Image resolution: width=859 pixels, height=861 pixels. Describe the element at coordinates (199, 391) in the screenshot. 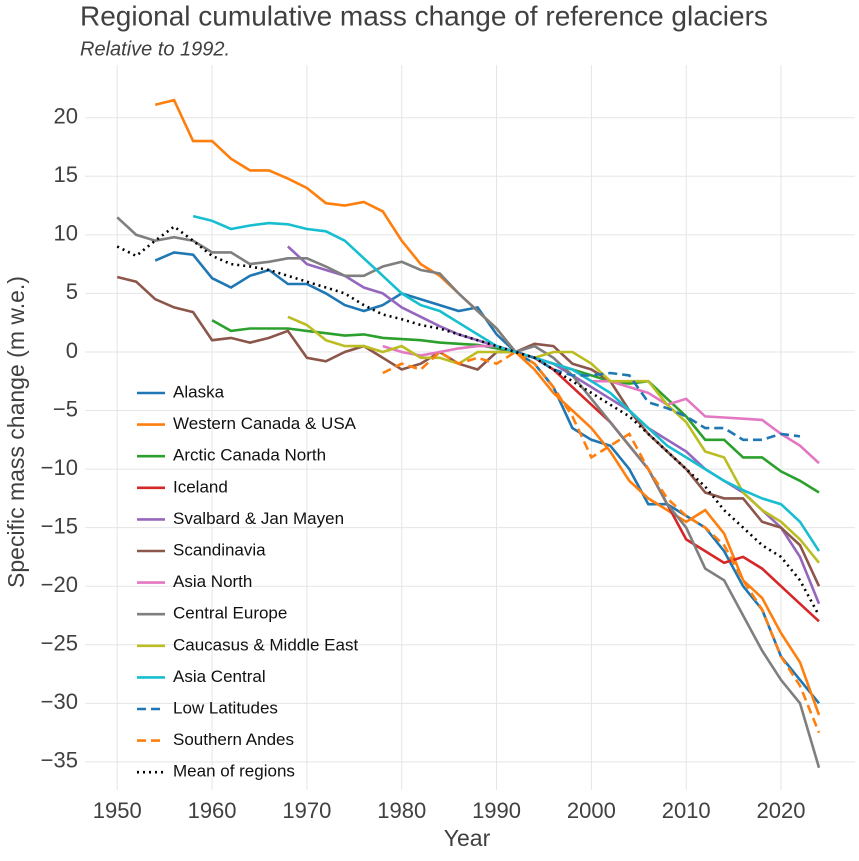

I see `legend-label: Alaska` at that location.